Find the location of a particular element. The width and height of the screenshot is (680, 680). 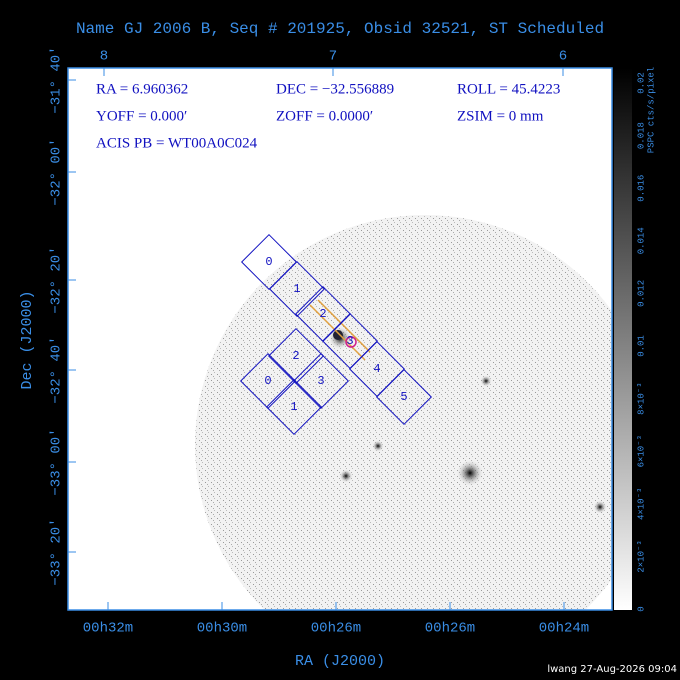

bottom-tick-label: 00h24m is located at coordinates (564, 629).